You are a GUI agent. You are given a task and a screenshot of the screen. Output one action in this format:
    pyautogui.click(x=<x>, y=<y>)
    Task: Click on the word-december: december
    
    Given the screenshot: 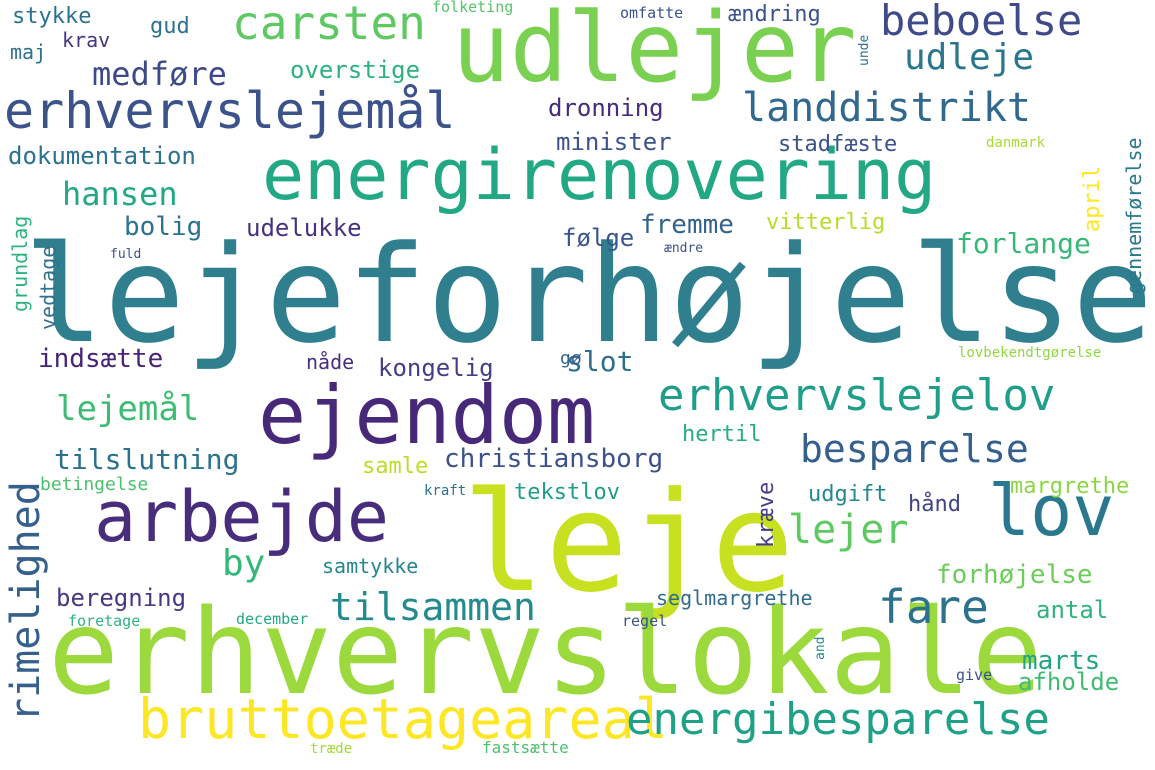 What is the action you would take?
    pyautogui.click(x=272, y=619)
    